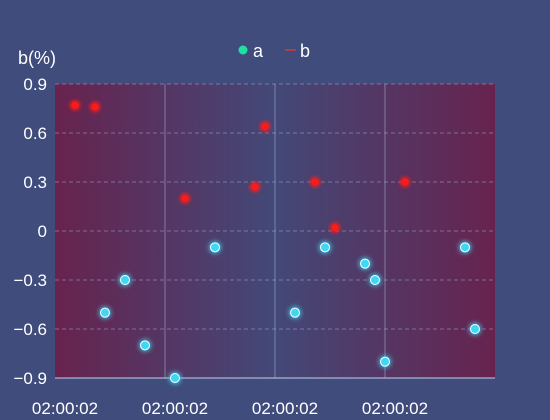  Describe the element at coordinates (30, 329) in the screenshot. I see `y-tick-label: −0.6` at that location.